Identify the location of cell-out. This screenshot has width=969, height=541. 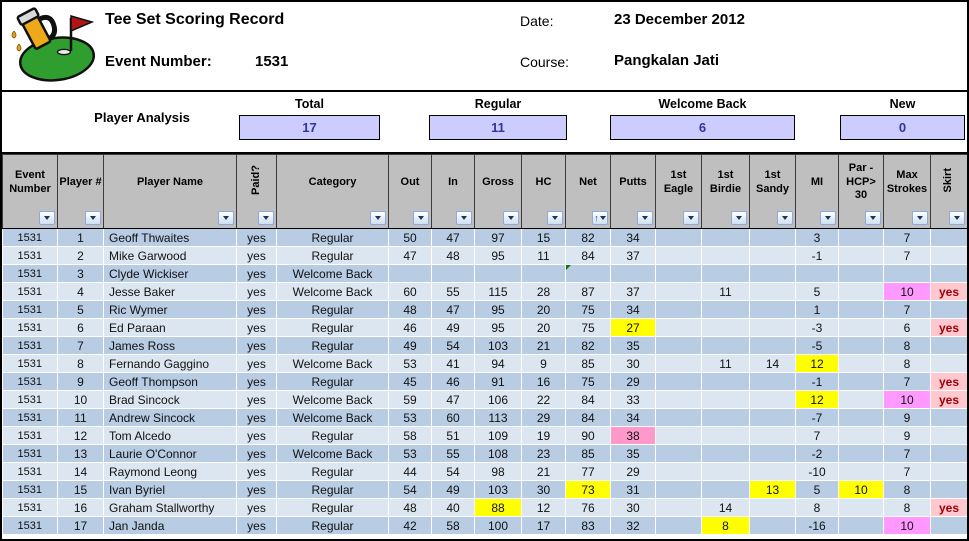
(410, 273).